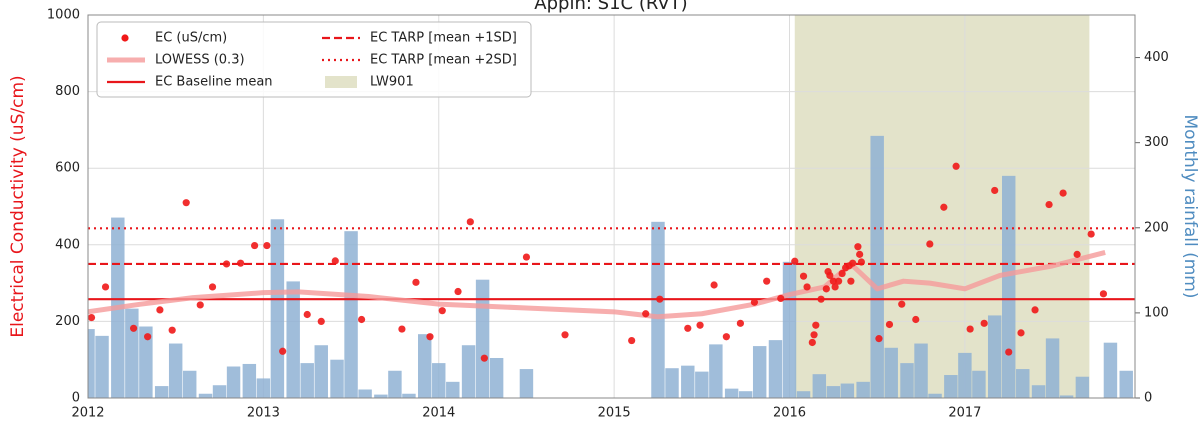 The height and width of the screenshot is (424, 1204). I want to click on x-tick-label: 2013, so click(263, 413).